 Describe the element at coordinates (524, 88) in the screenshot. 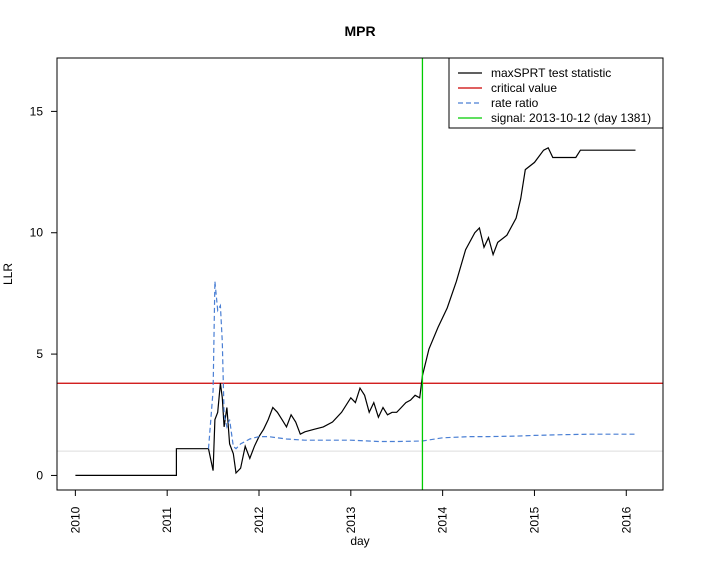

I see `legend-label: critical value` at that location.